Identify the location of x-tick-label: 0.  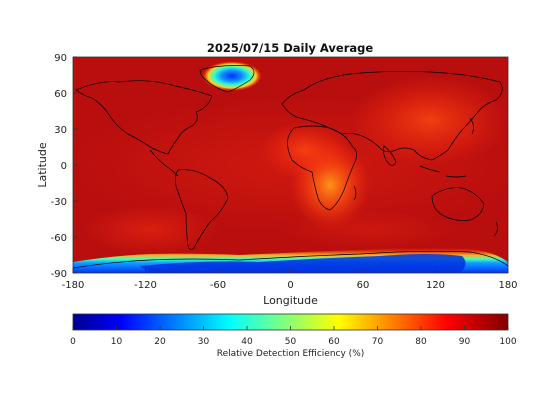
(290, 285).